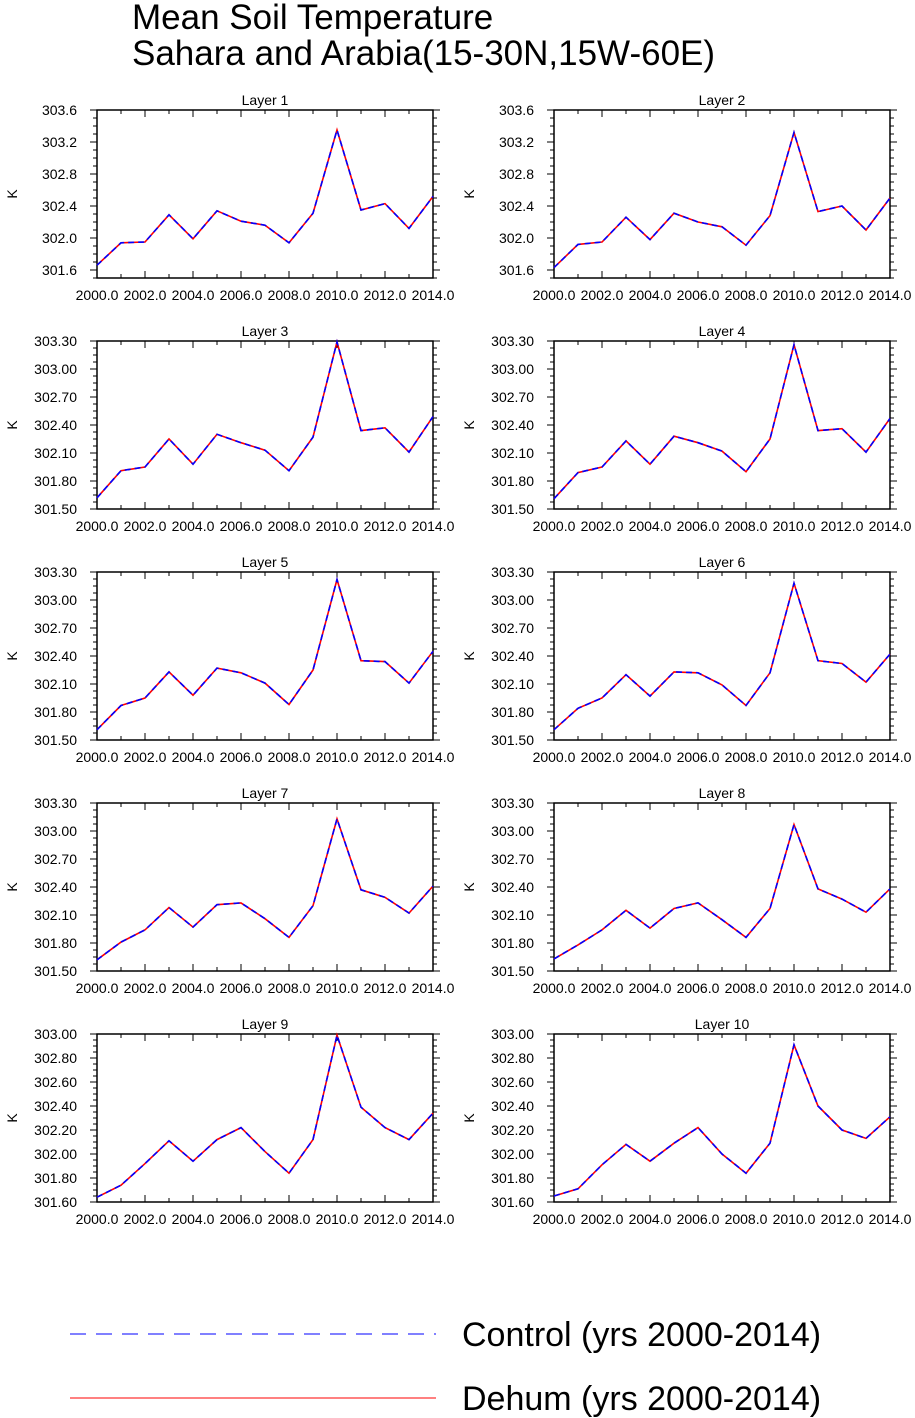  Describe the element at coordinates (722, 331) in the screenshot. I see `panel-title: Layer 4` at that location.